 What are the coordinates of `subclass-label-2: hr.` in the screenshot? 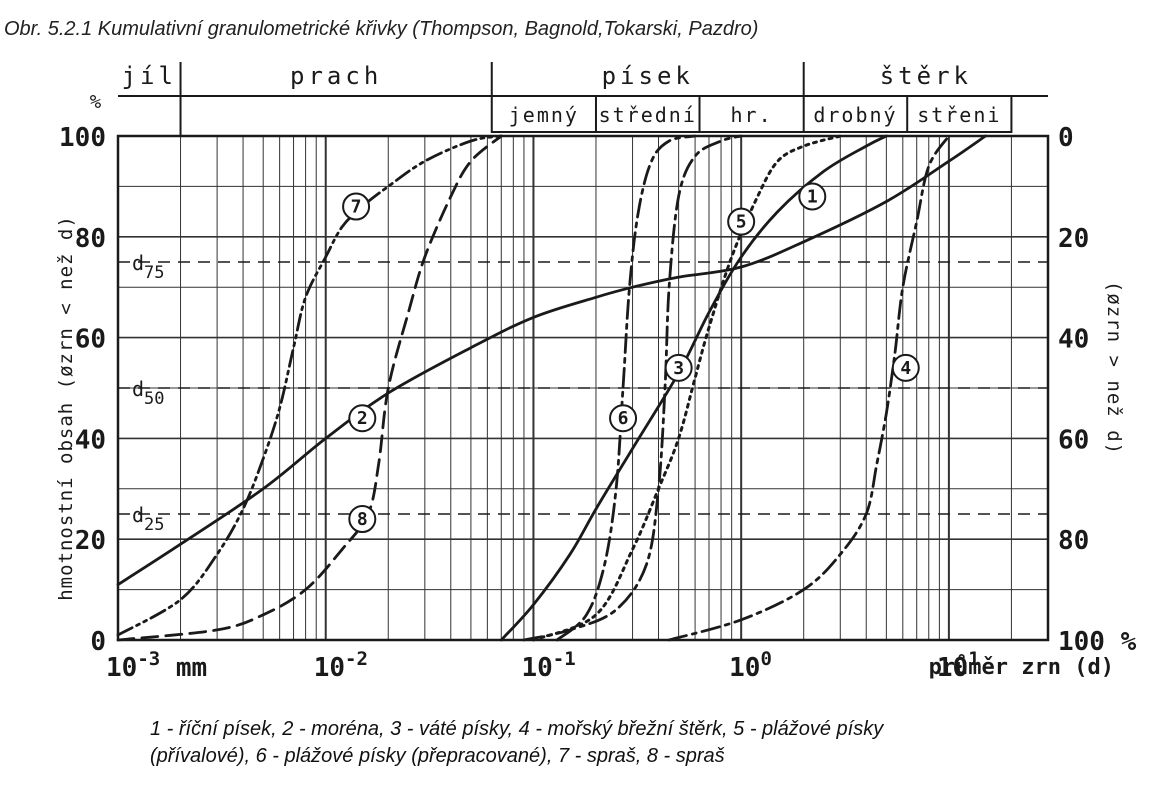 It's located at (752, 115).